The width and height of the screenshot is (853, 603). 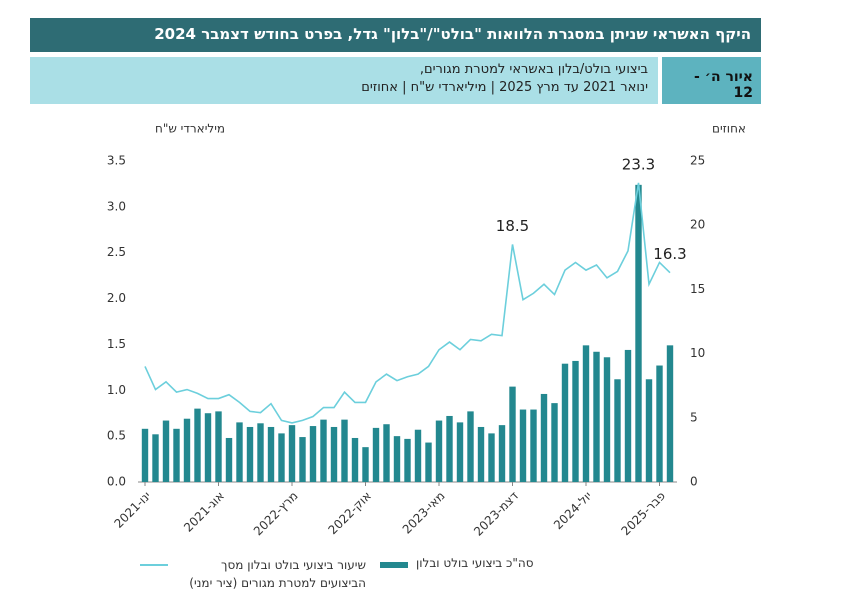 I want to click on y2-tick-label: 20, so click(x=697, y=225).